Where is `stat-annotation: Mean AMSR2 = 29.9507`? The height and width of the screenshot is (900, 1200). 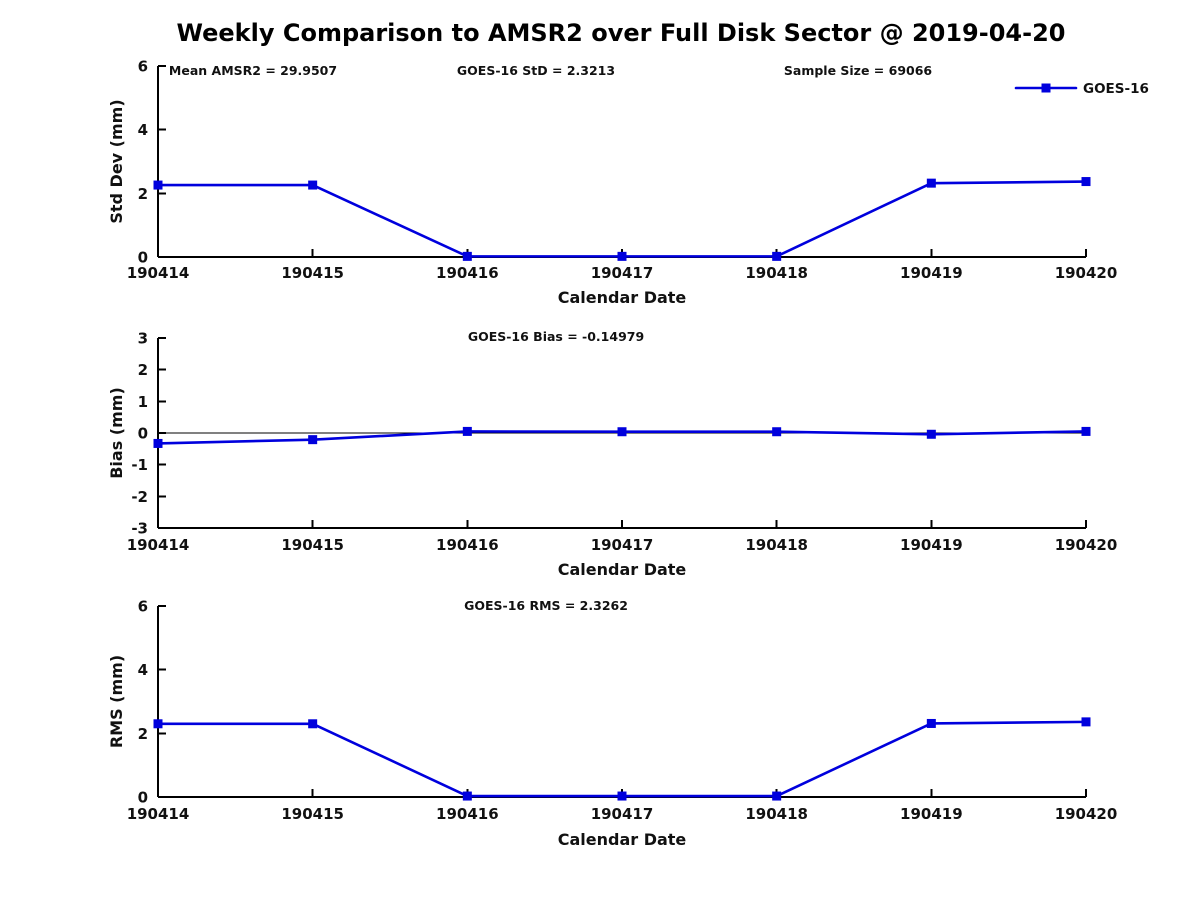 stat-annotation: Mean AMSR2 = 29.9507 is located at coordinates (253, 70).